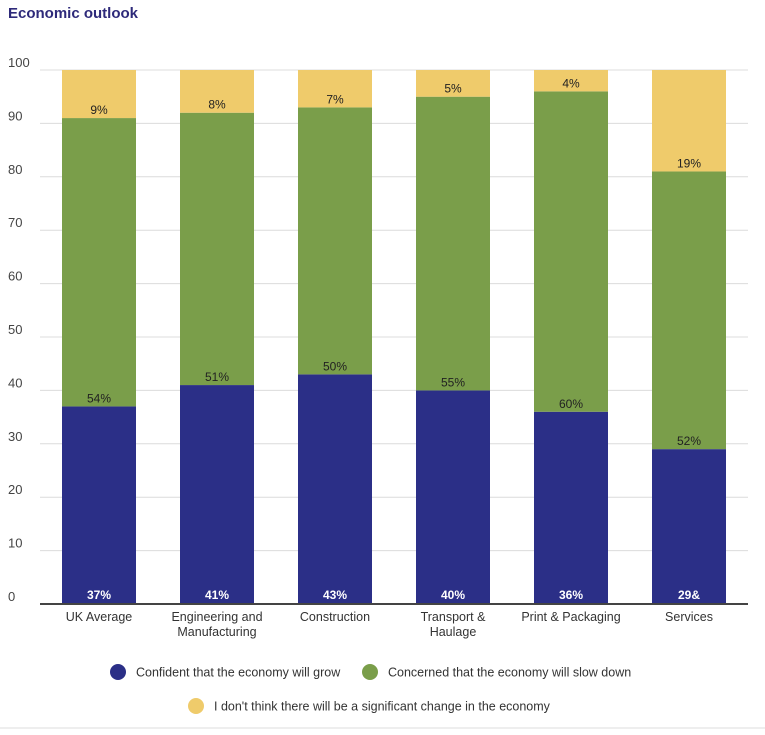 The width and height of the screenshot is (765, 735). I want to click on x-tick-label: Print & Packaging, so click(570, 617).